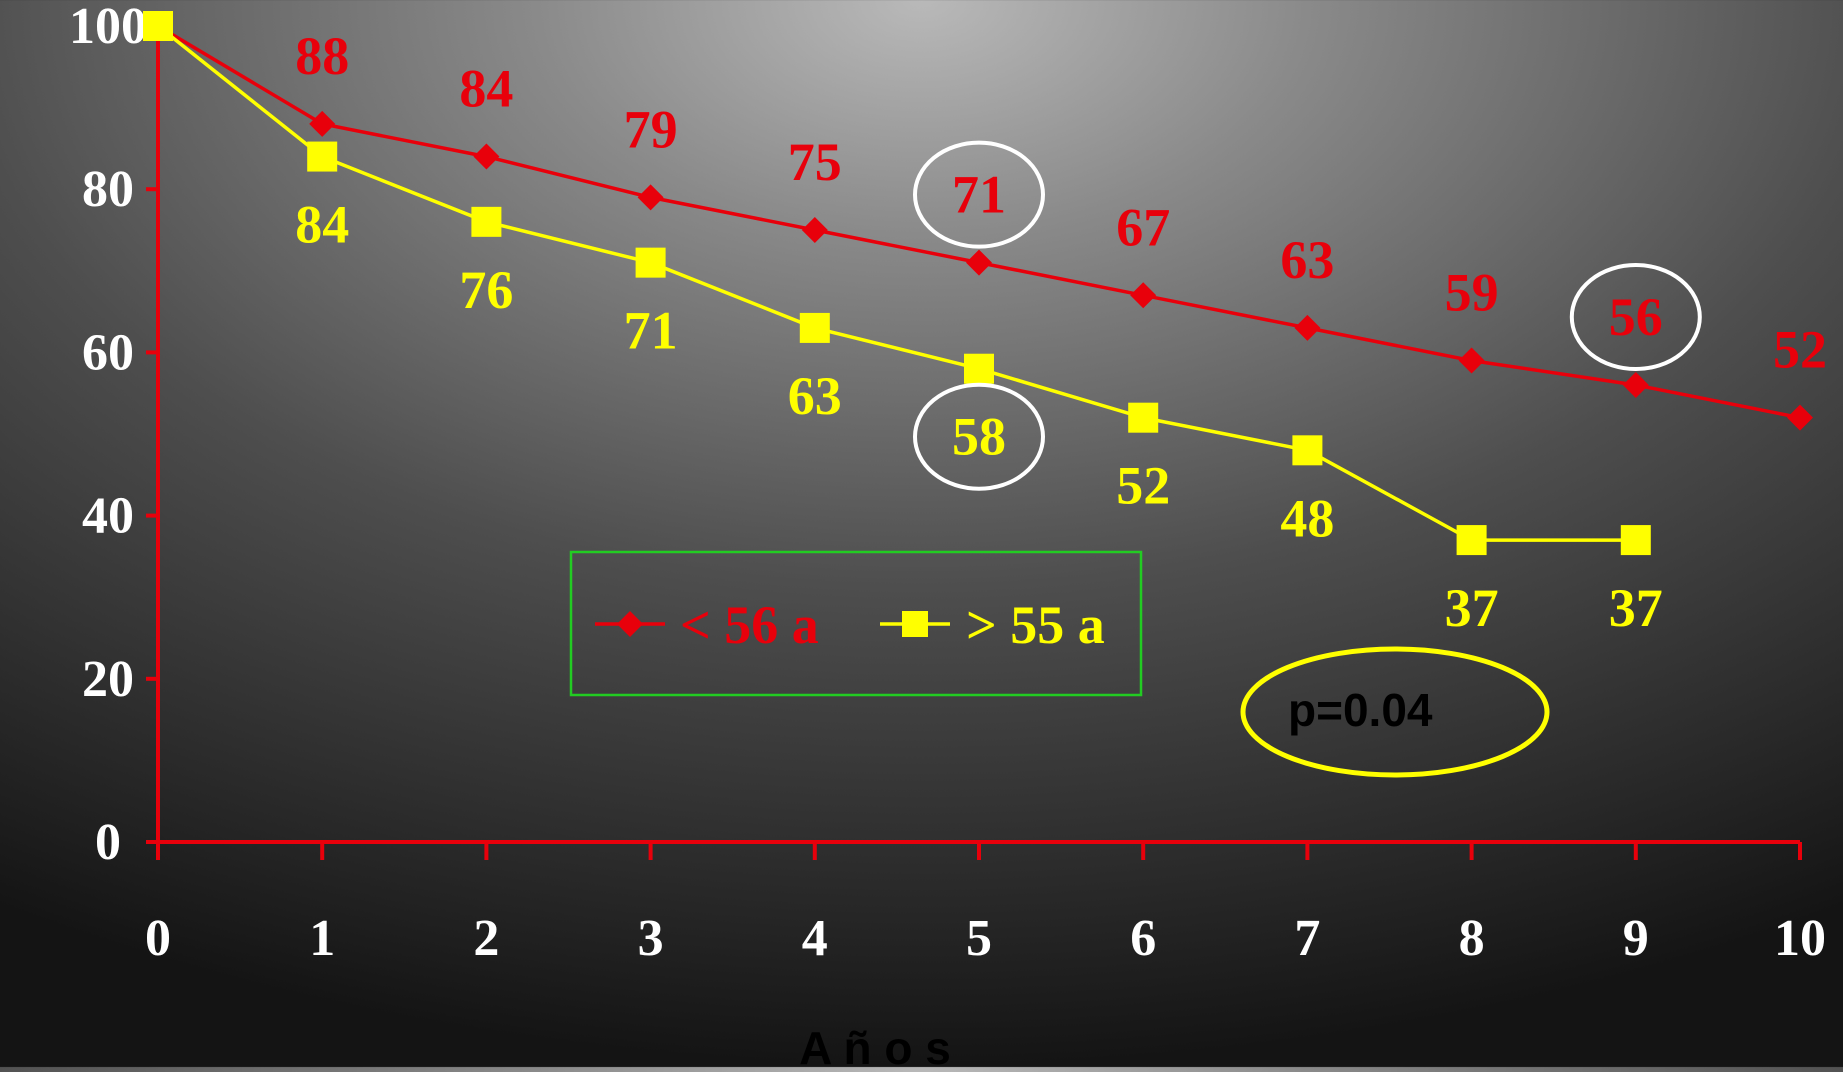 The height and width of the screenshot is (1072, 1843). I want to click on p-value-text: p=0.04, so click(1360, 710).